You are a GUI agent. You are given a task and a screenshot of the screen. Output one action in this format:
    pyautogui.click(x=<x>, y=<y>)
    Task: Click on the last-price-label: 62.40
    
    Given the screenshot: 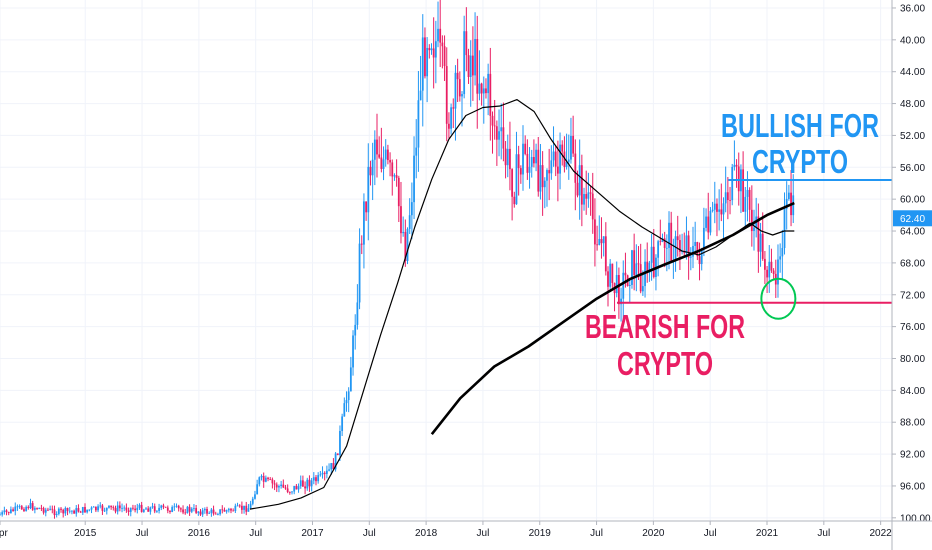 What is the action you would take?
    pyautogui.click(x=912, y=219)
    